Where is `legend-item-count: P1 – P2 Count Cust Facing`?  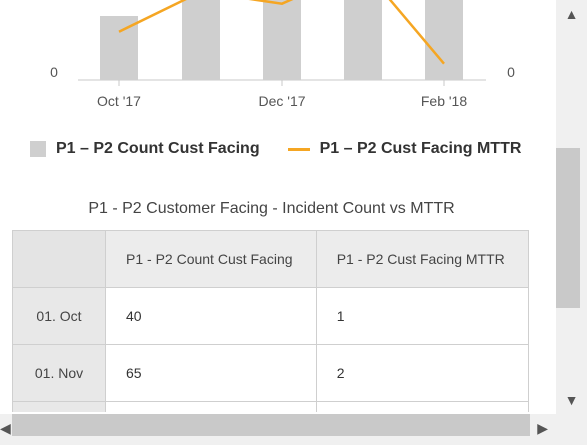 legend-item-count: P1 – P2 Count Cust Facing is located at coordinates (145, 149).